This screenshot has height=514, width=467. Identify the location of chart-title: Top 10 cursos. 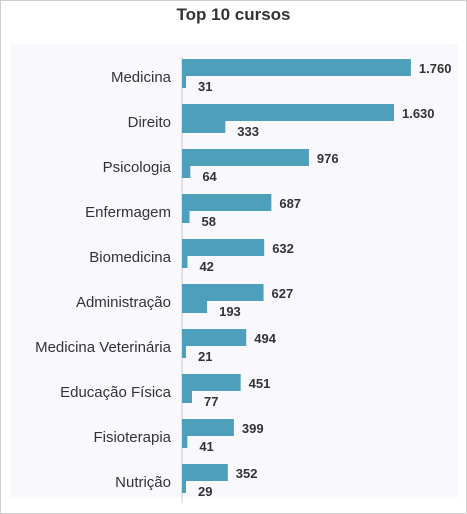
(233, 14).